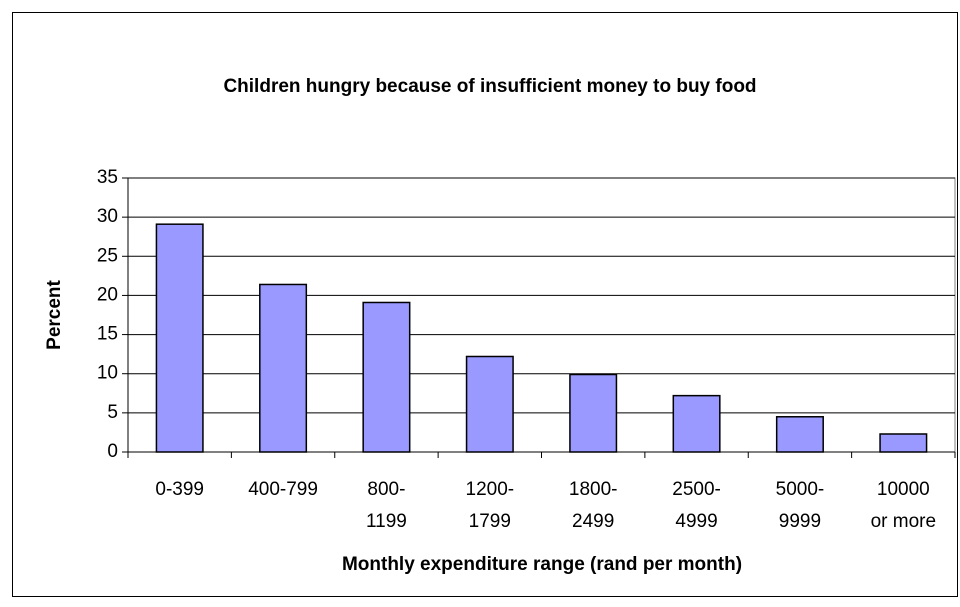 The height and width of the screenshot is (607, 960). What do you see at coordinates (107, 255) in the screenshot?
I see `y-tick-label: 25` at bounding box center [107, 255].